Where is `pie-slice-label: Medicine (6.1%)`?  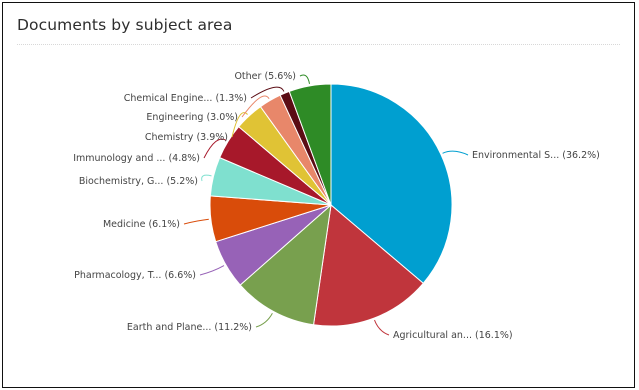 pie-slice-label: Medicine (6.1%) is located at coordinates (141, 224).